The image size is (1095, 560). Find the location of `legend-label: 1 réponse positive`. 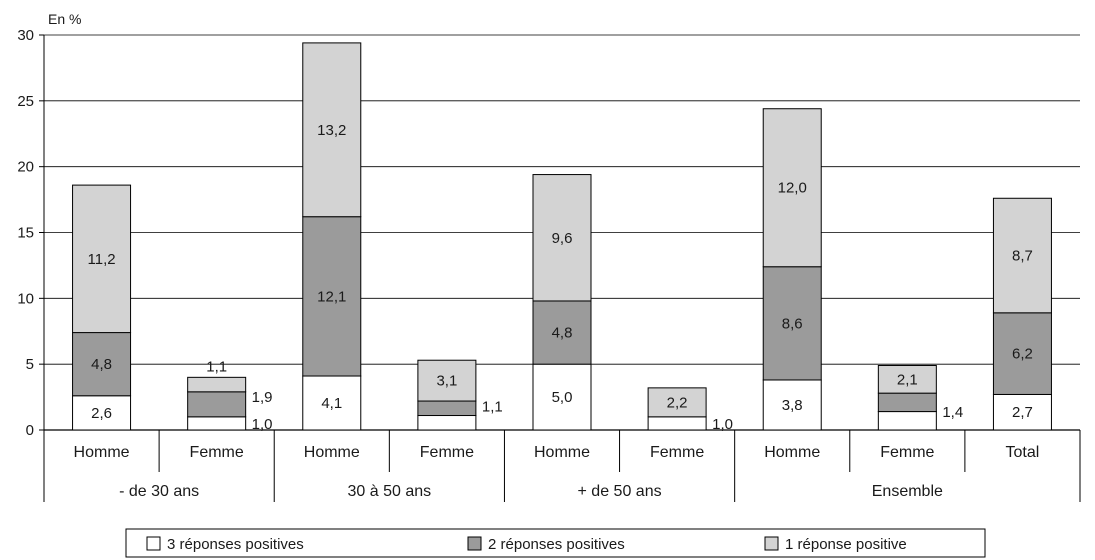

legend-label: 1 réponse positive is located at coordinates (846, 544).